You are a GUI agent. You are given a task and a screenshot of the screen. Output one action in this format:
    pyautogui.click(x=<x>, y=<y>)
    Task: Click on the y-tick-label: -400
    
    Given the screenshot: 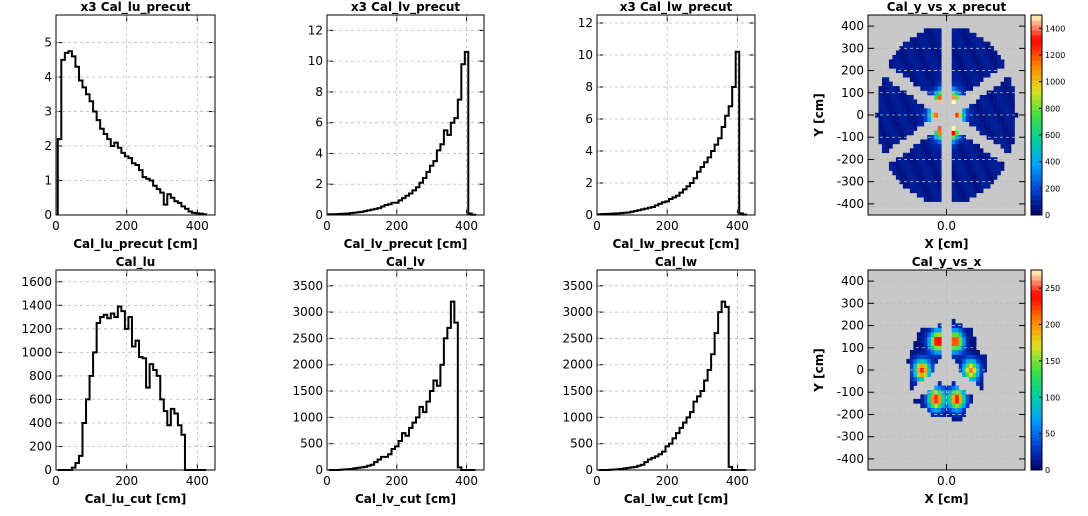 What is the action you would take?
    pyautogui.click(x=850, y=204)
    